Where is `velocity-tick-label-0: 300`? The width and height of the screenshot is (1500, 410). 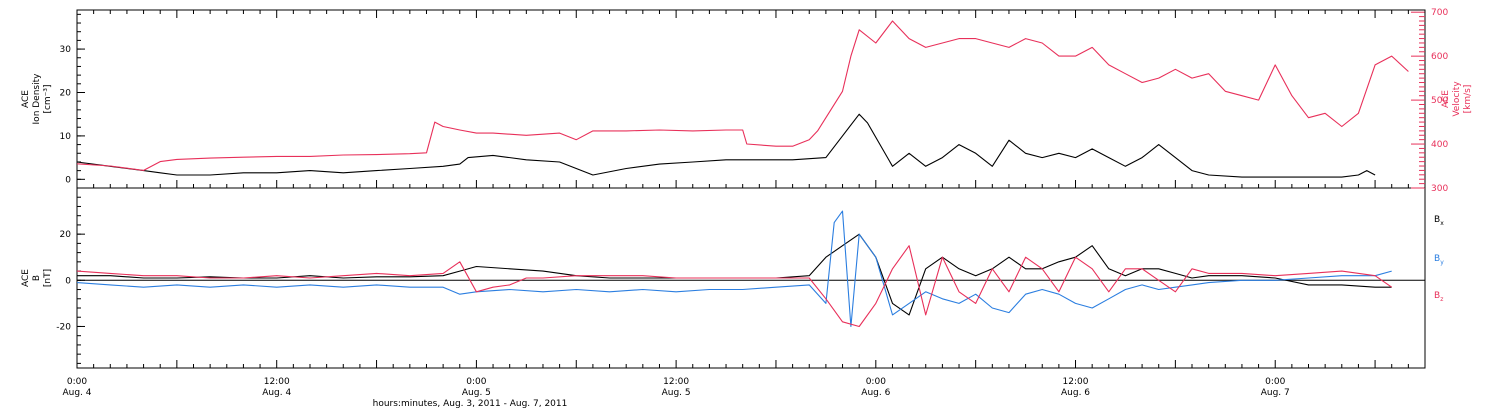 velocity-tick-label-0: 300 is located at coordinates (1439, 189).